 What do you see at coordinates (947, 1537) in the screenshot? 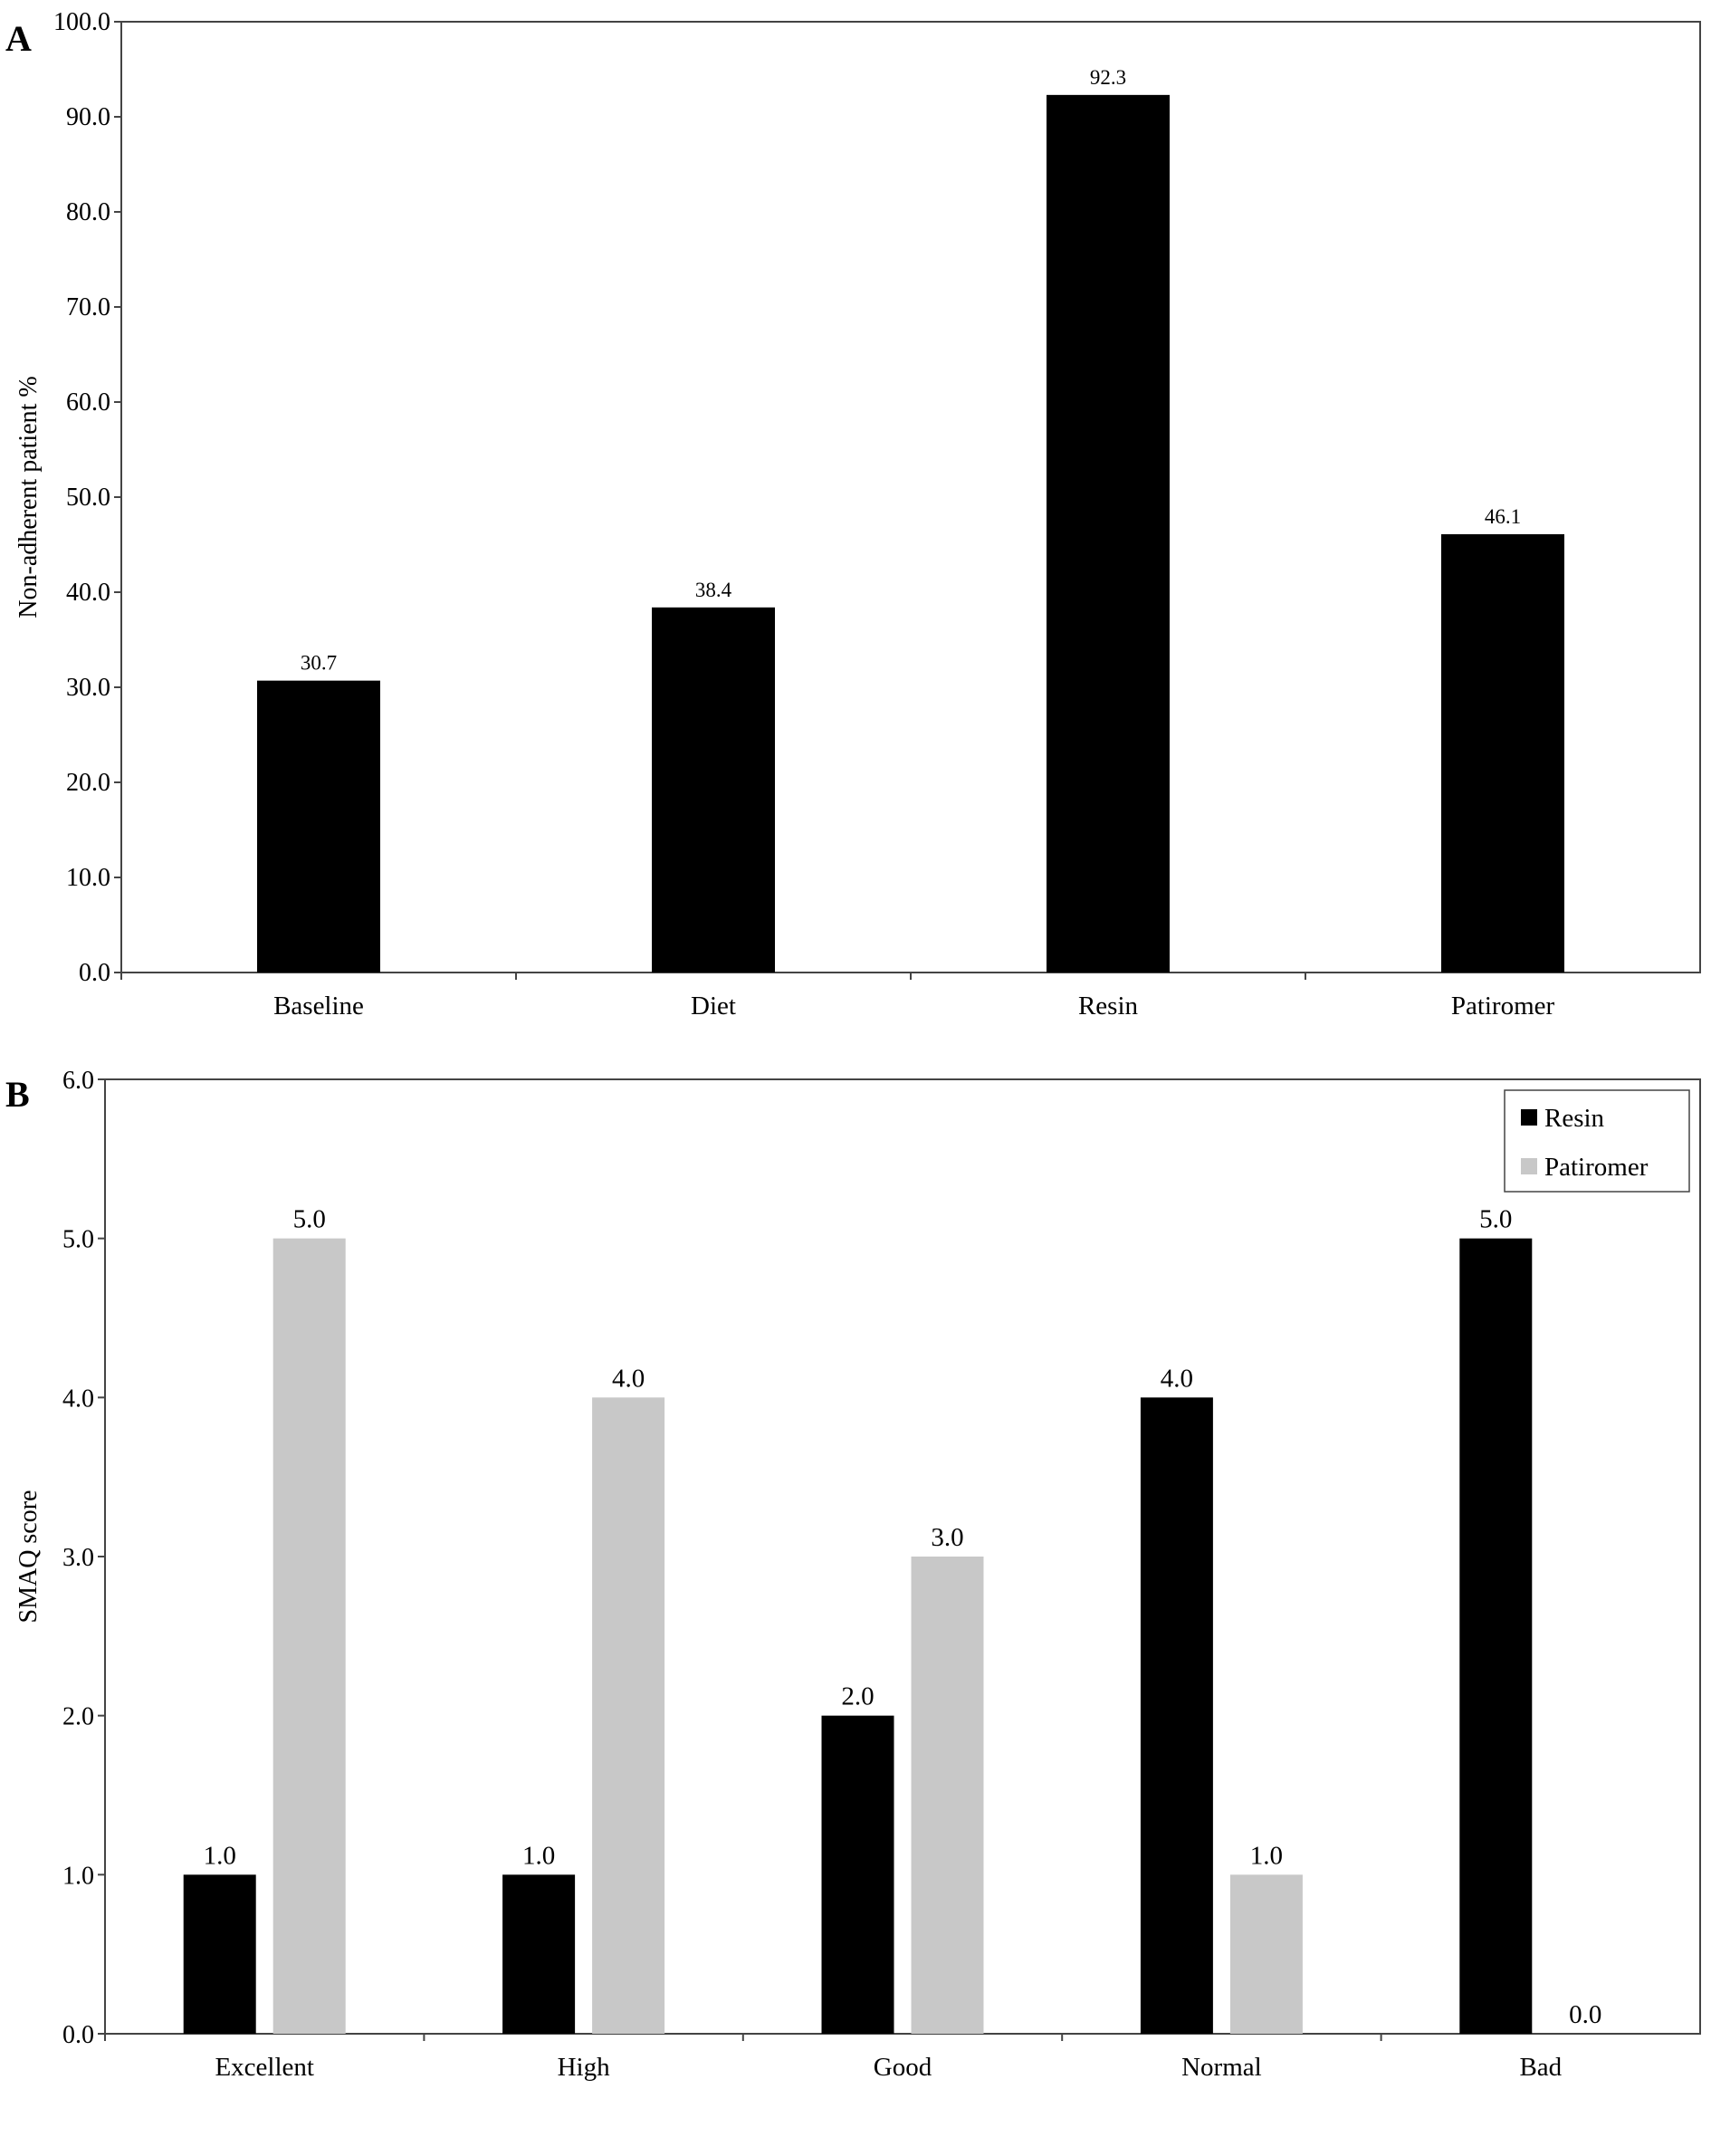
I see `data-label: 3.0` at bounding box center [947, 1537].